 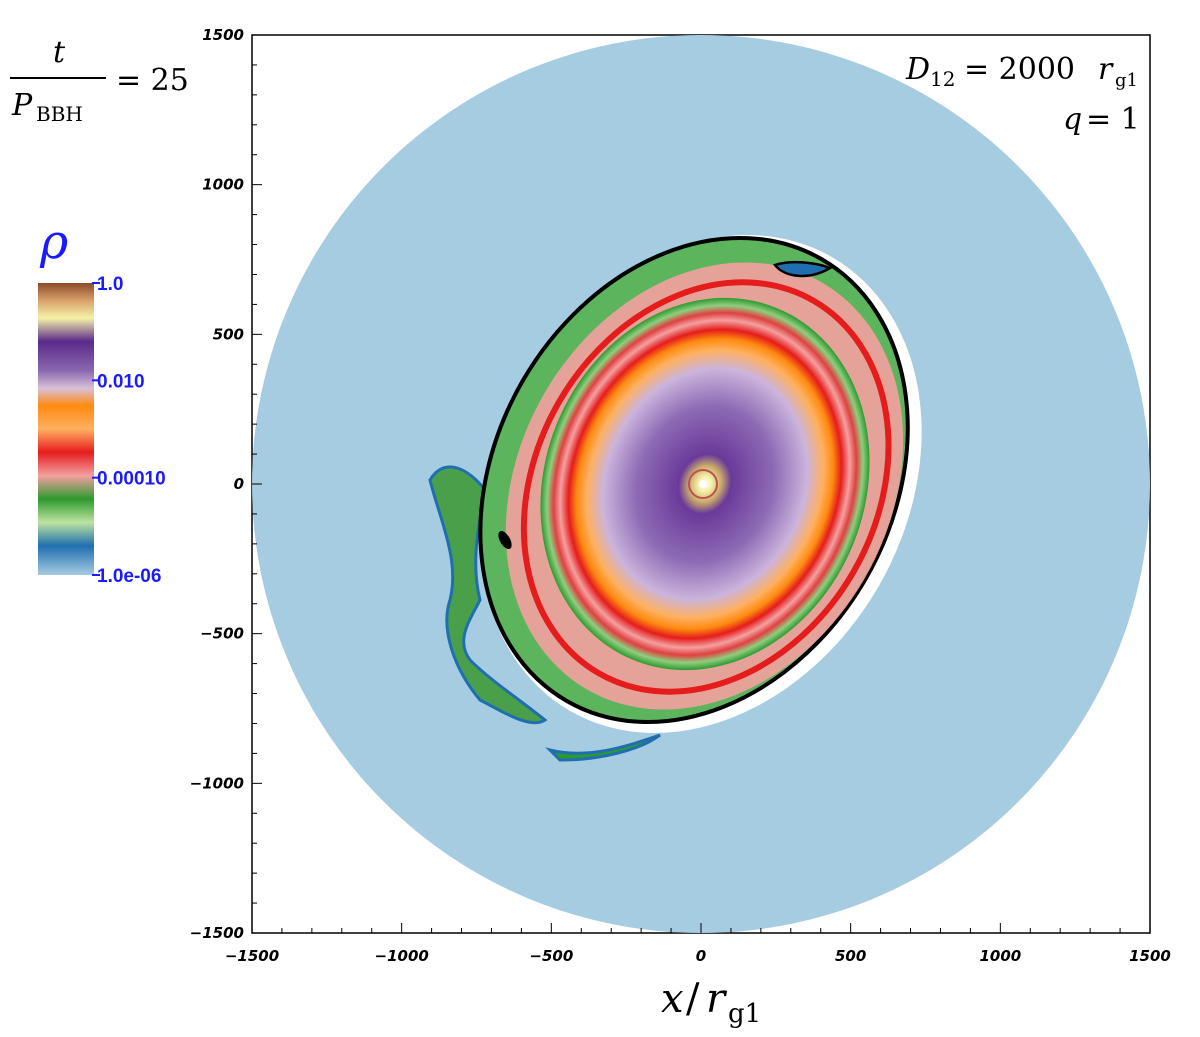 What do you see at coordinates (223, 185) in the screenshot?
I see `y-tick-label: 1000` at bounding box center [223, 185].